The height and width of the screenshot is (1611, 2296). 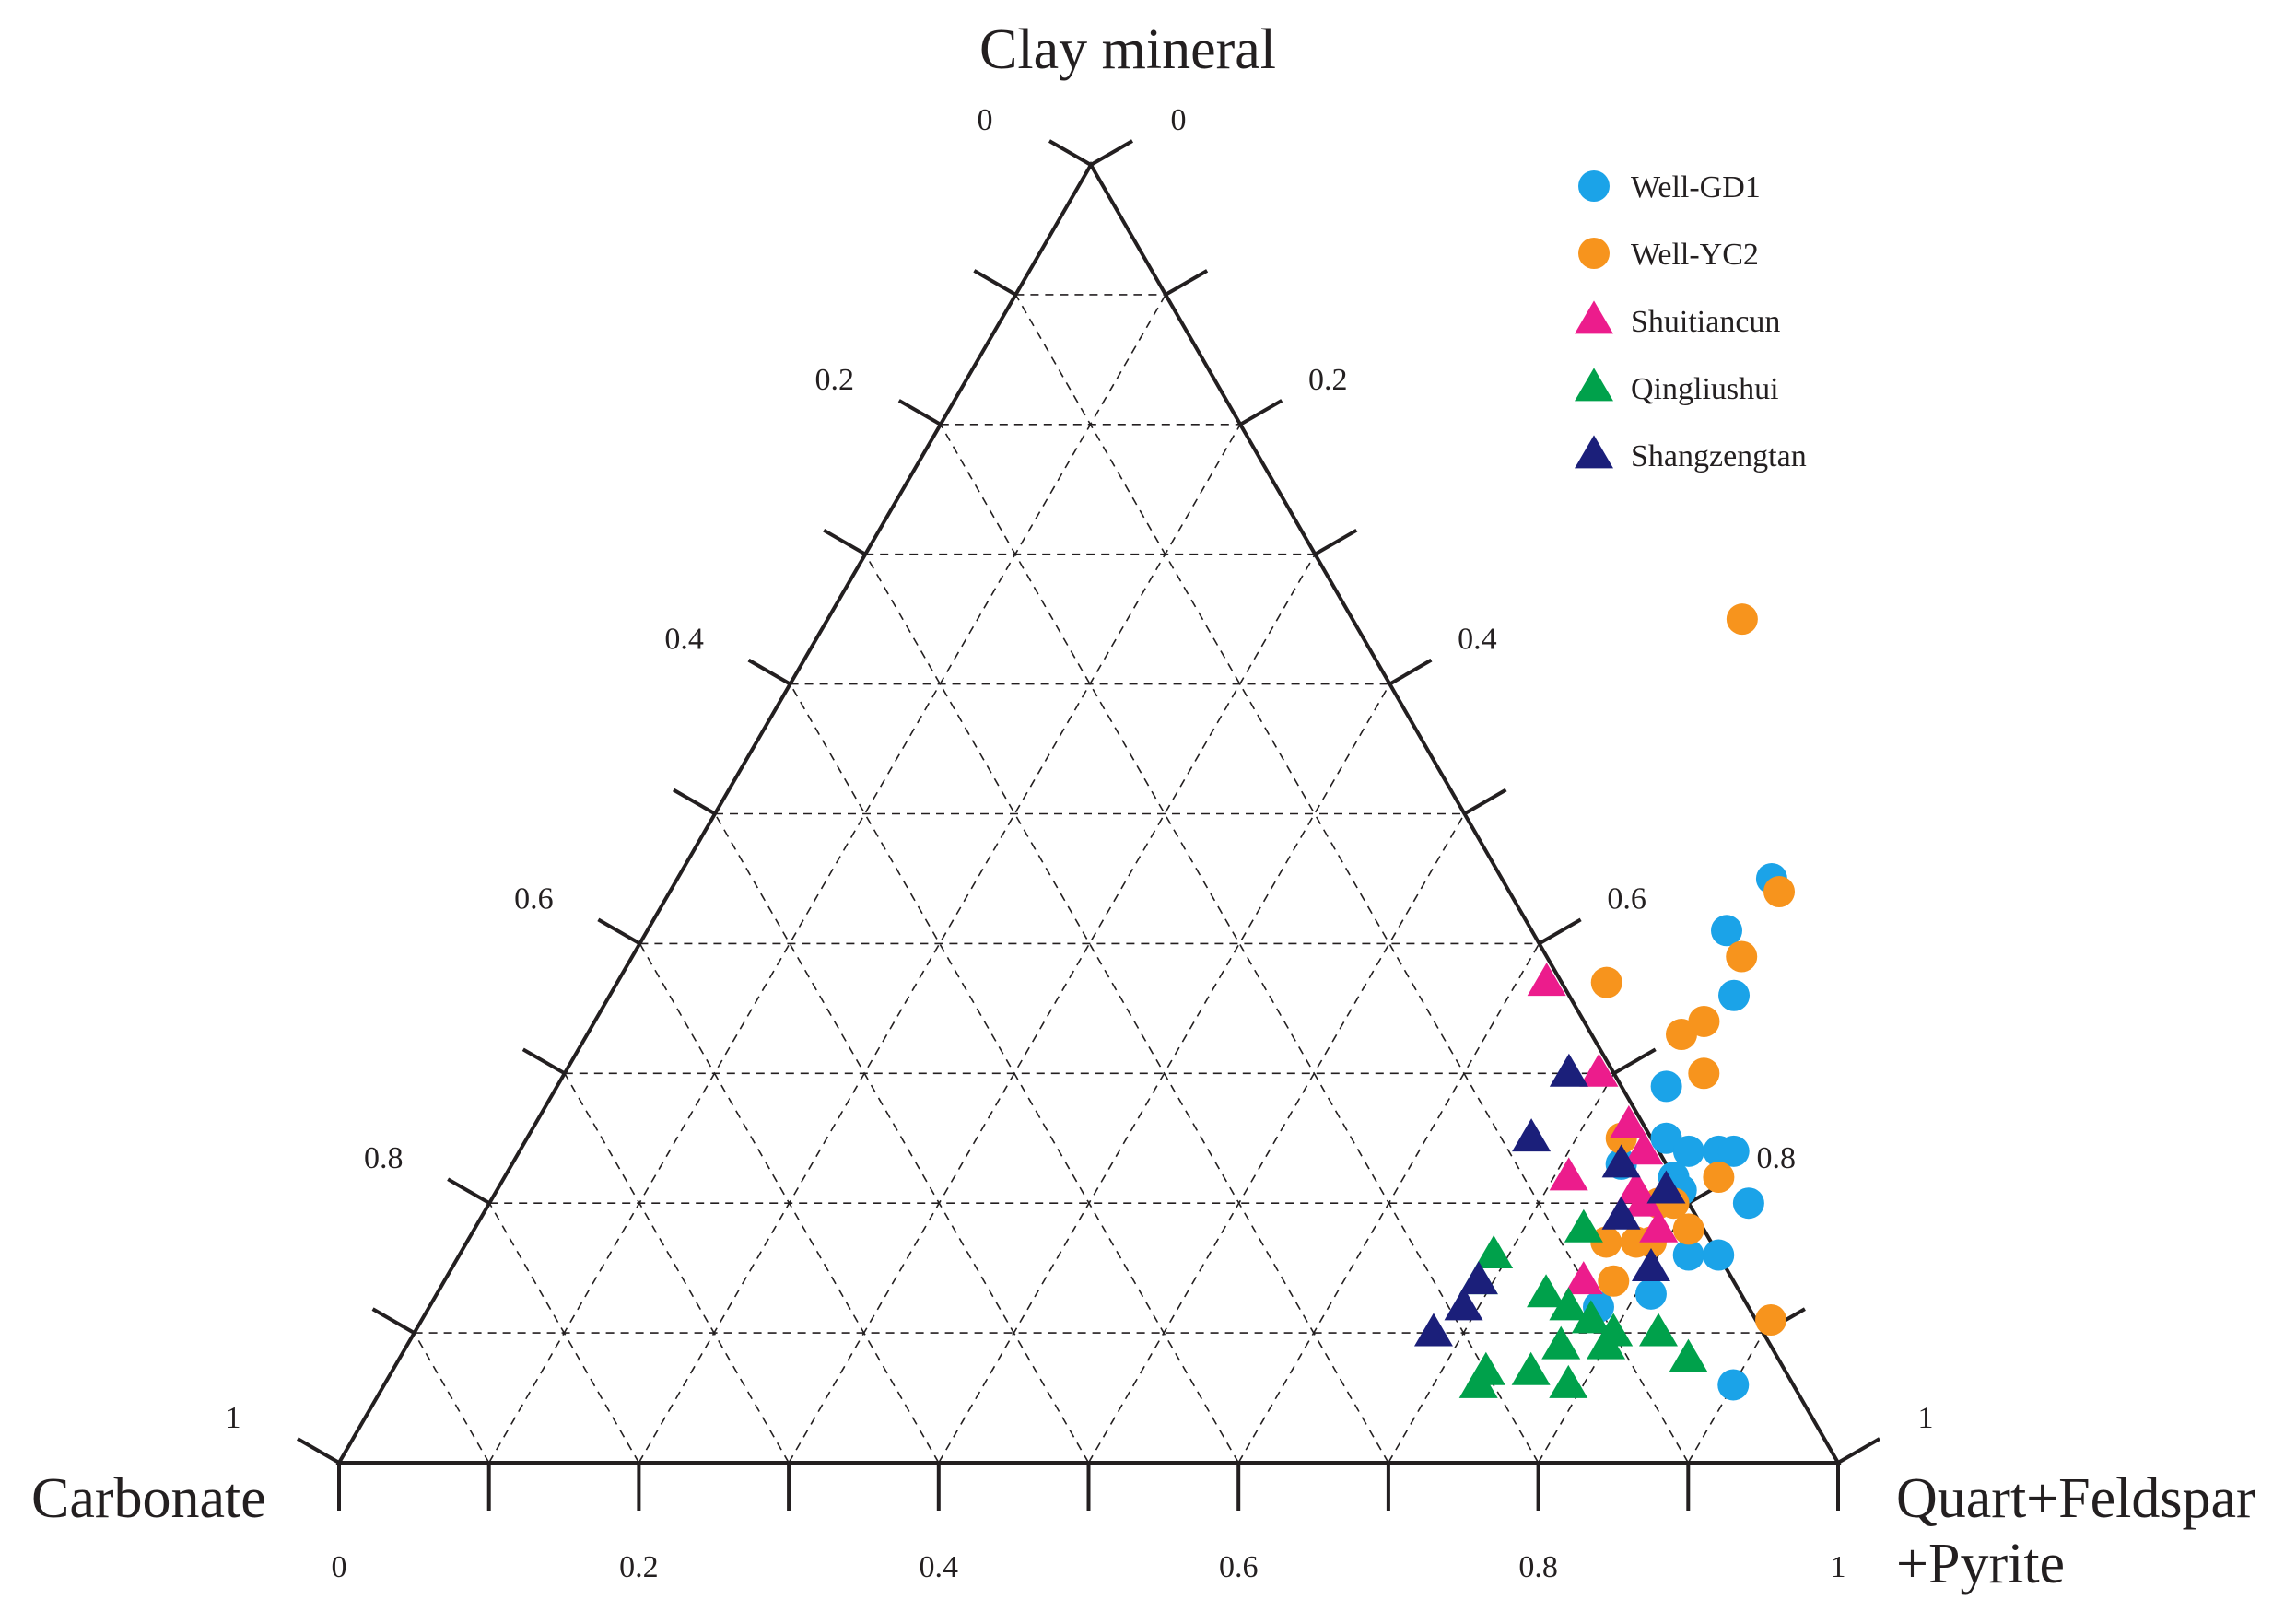 What do you see at coordinates (835, 380) in the screenshot?
I see `left-tick-label: 0.2` at bounding box center [835, 380].